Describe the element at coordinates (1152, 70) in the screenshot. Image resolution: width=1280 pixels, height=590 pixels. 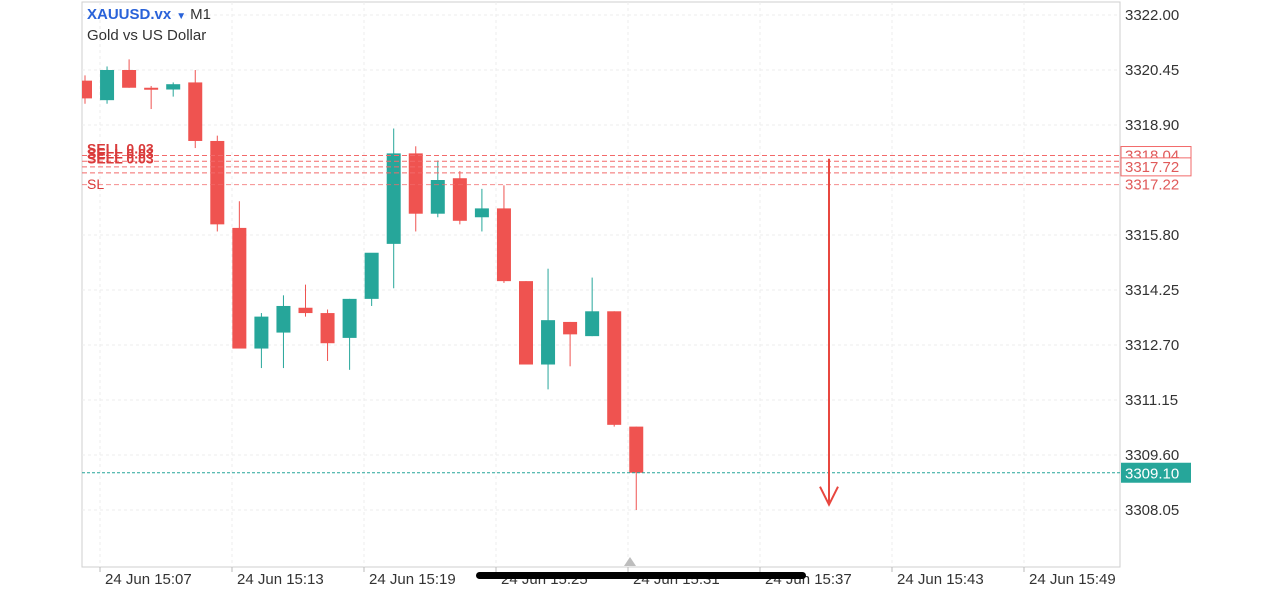
I see `y-tick-label: 3320.45` at that location.